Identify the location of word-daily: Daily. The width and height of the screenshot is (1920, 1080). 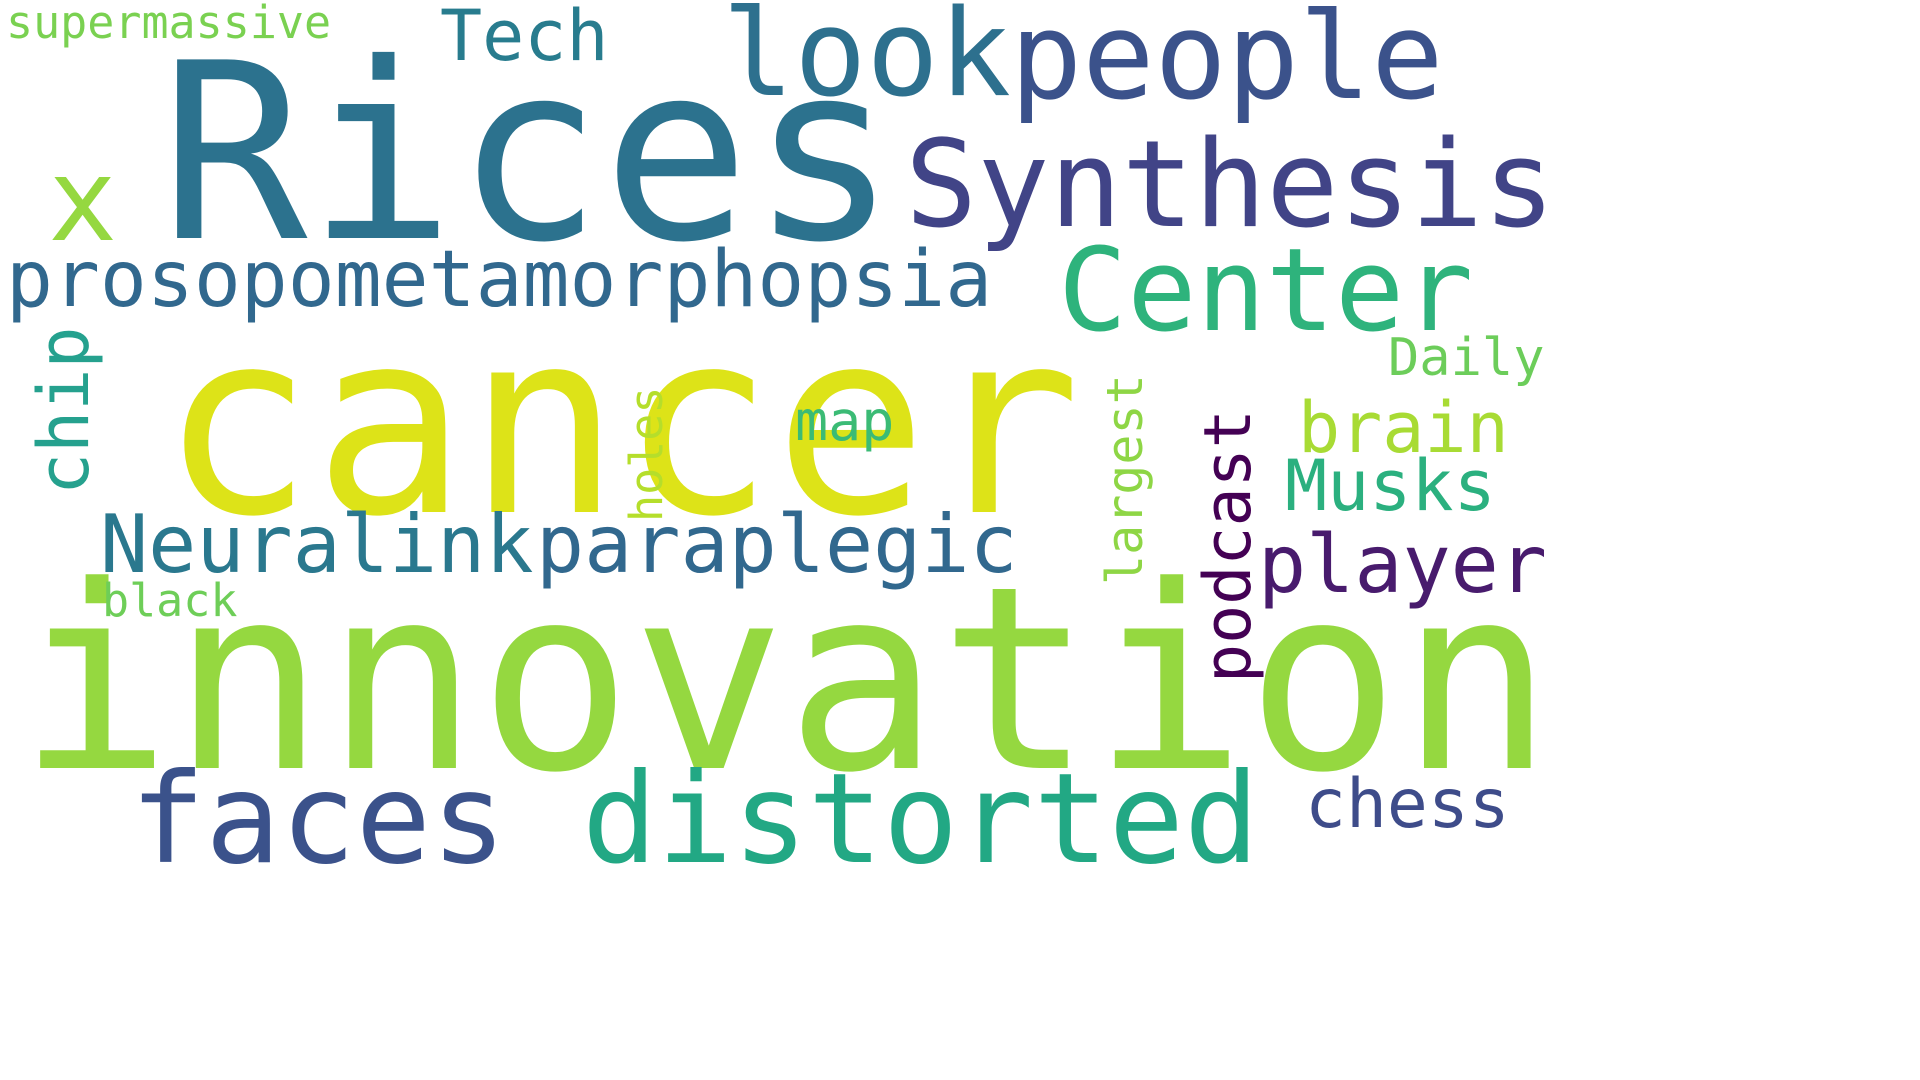
(1466, 358).